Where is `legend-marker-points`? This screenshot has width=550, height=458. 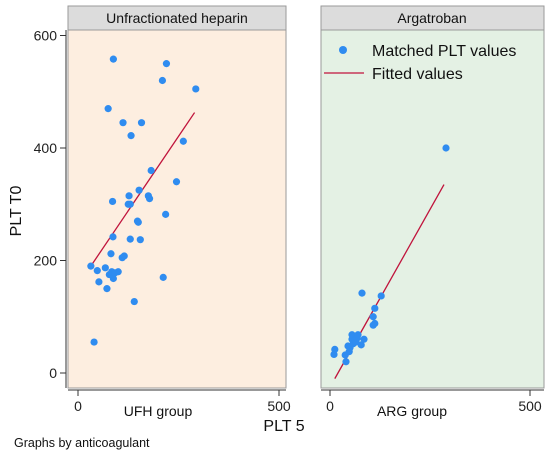 legend-marker-points is located at coordinates (343, 50).